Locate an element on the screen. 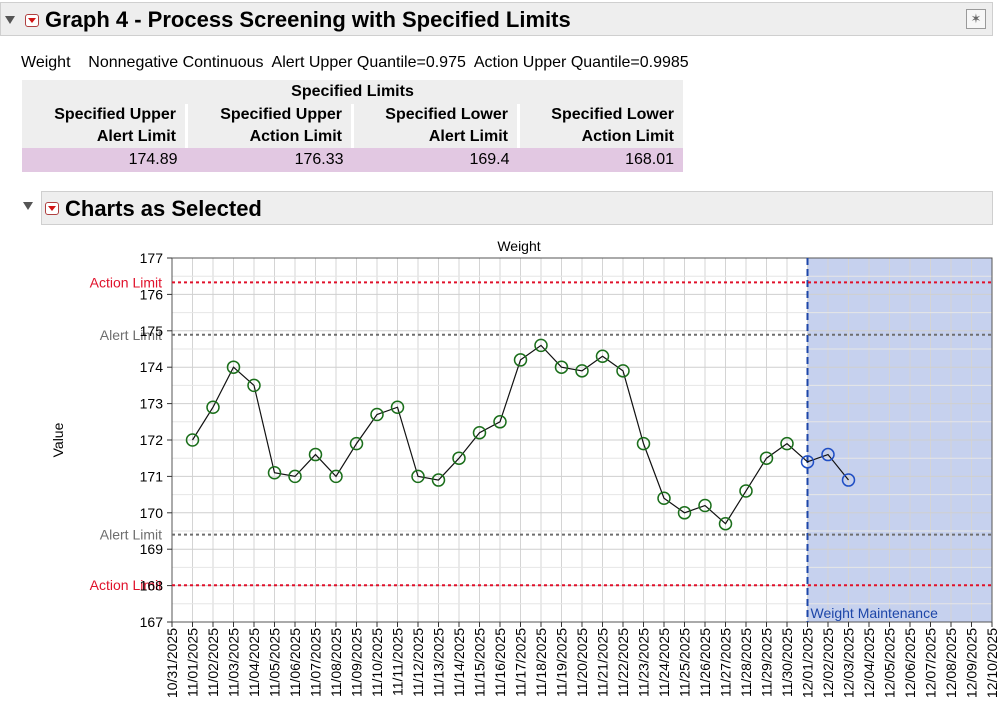  x-tick-label: 11/17/2025 is located at coordinates (521, 662).